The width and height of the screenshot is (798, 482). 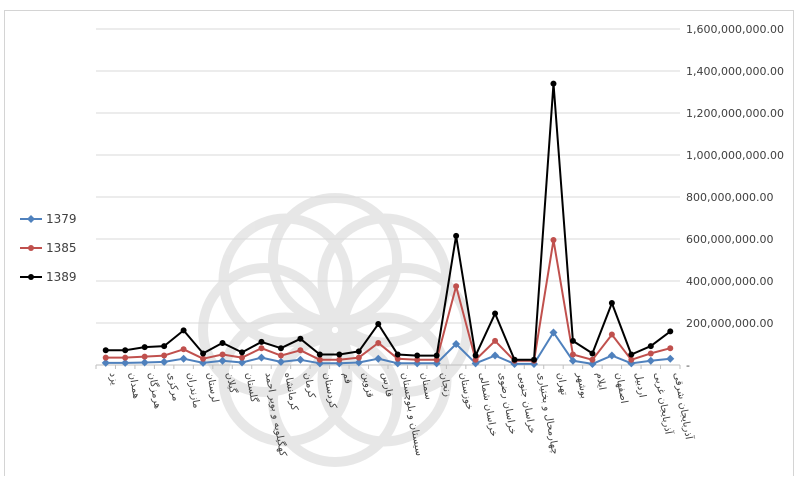 What do you see at coordinates (445, 385) in the screenshot?
I see `x-tick-label: زنجان` at bounding box center [445, 385].